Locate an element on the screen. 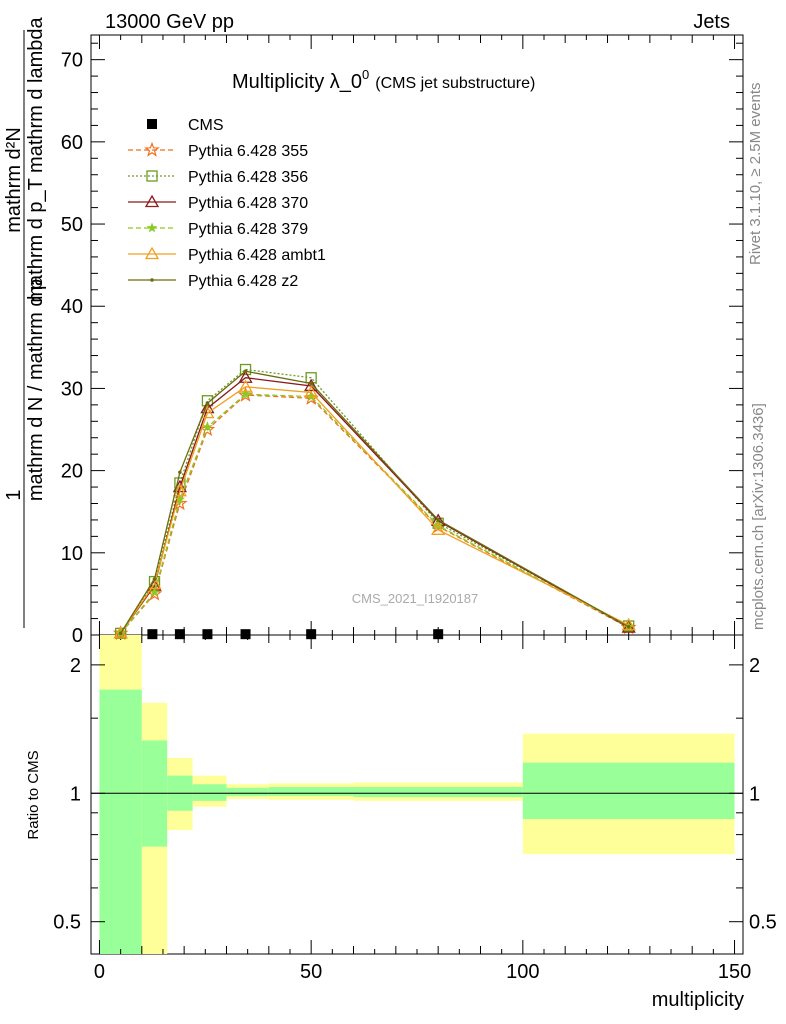 This screenshot has width=786, height=1024. rivet-label: Rivet 3.1.10, ≥ 2.5M events is located at coordinates (755, 174).